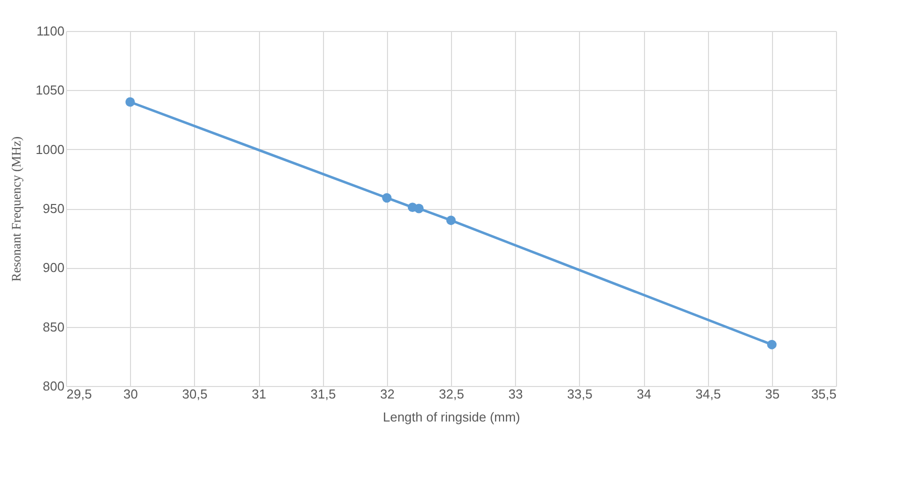 This screenshot has width=916, height=479. What do you see at coordinates (515, 394) in the screenshot?
I see `x-tick-label: 33` at bounding box center [515, 394].